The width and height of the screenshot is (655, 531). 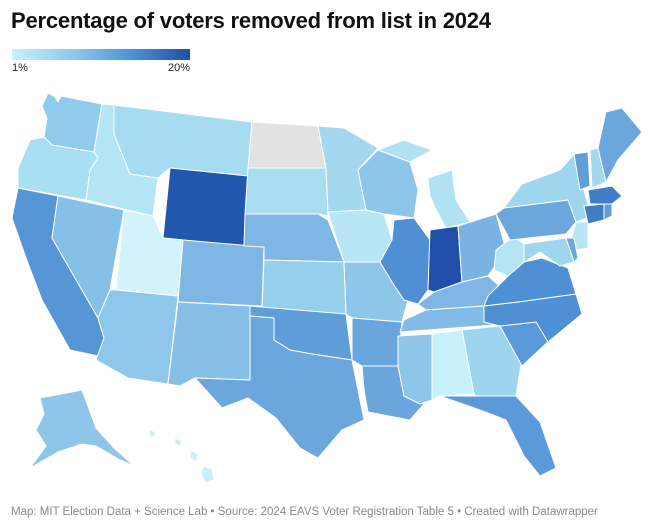 I want to click on state-mi, so click(x=424, y=184).